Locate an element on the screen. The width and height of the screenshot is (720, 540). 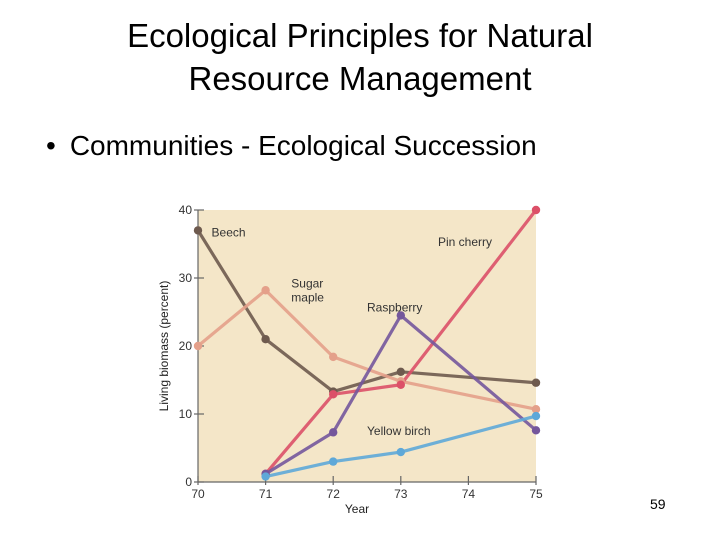
y-tick-label: 10 is located at coordinates (186, 414).